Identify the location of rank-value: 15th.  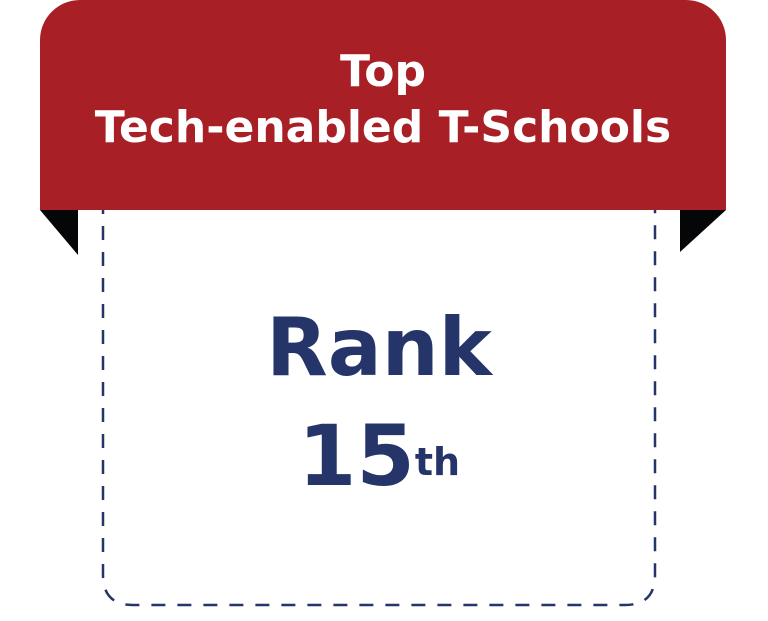
(379, 456).